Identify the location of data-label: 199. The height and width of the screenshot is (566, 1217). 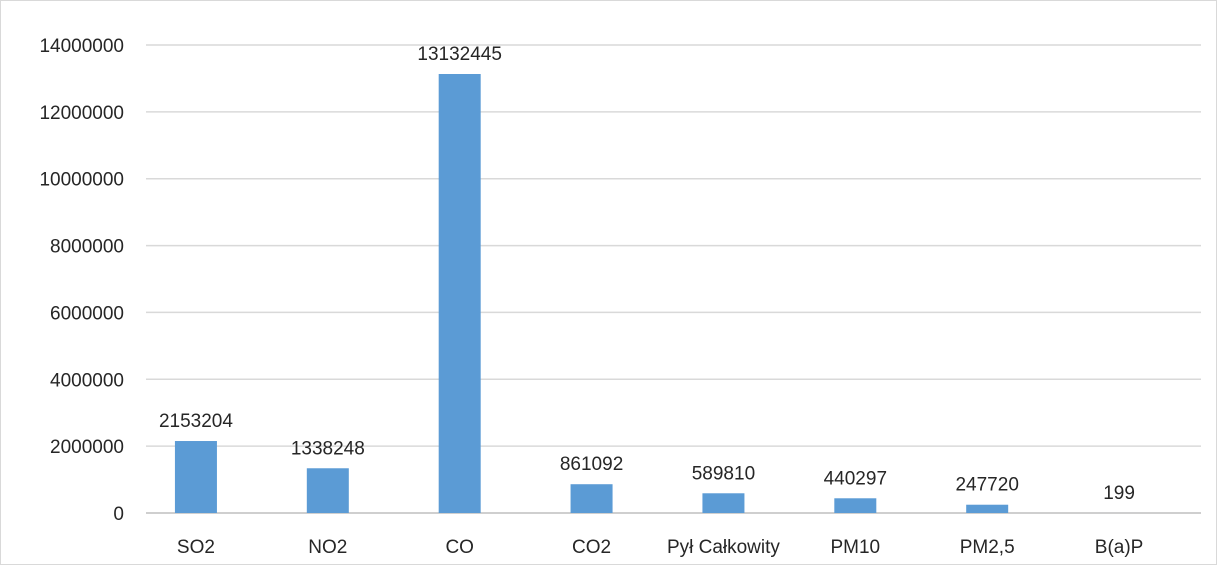
(1119, 493).